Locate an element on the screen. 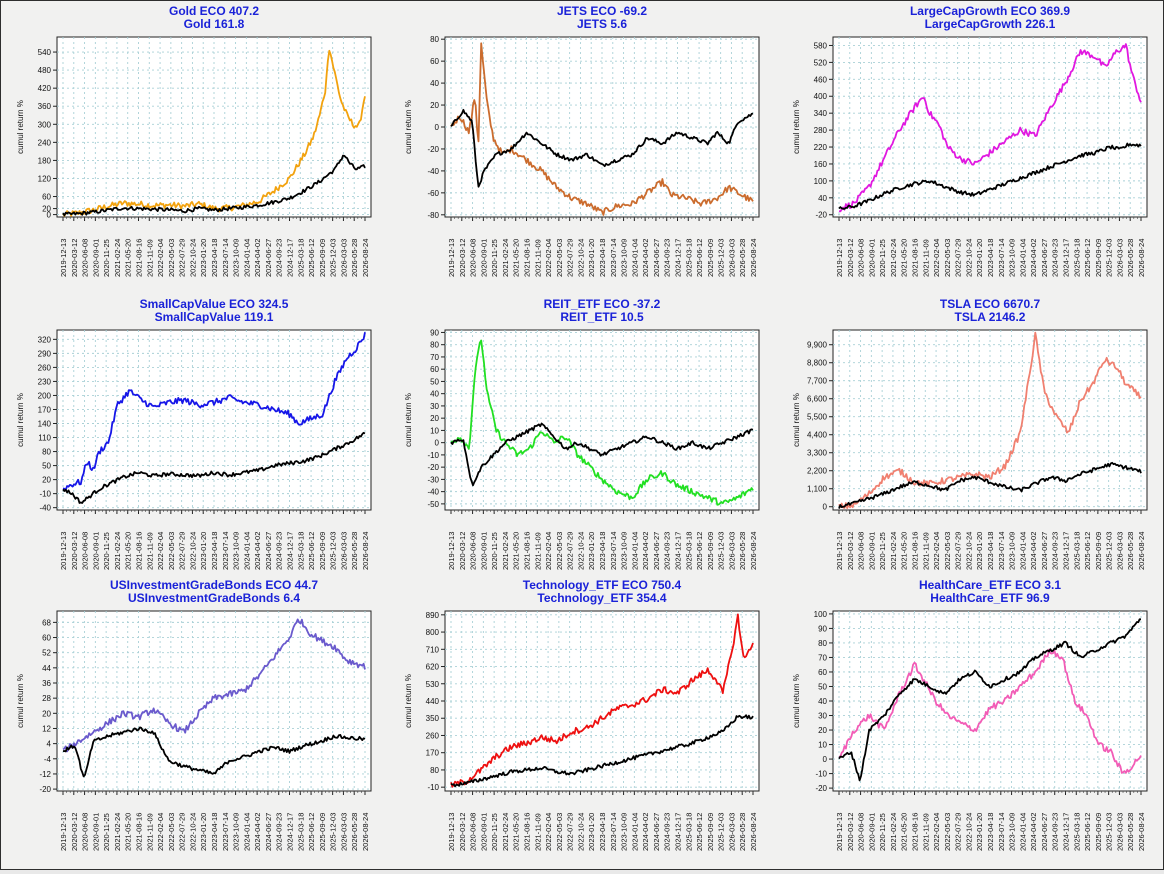 The image size is (1164, 874). y-tick-label: 20 is located at coordinates (822, 730).